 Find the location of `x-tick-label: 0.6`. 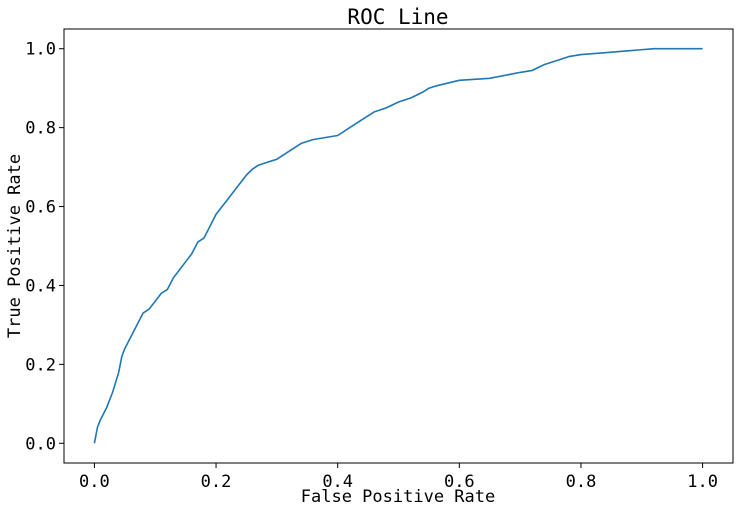

x-tick-label: 0.6 is located at coordinates (459, 482).